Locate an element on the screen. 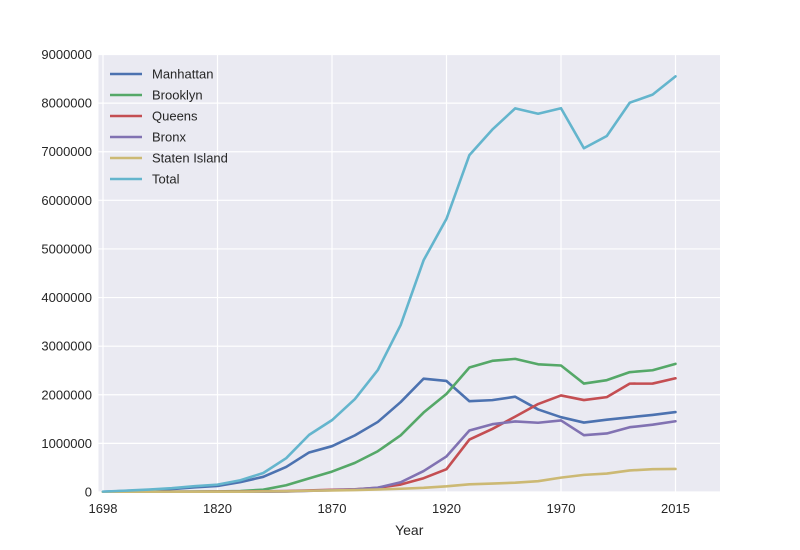  x-tick-label: 1870 is located at coordinates (332, 508).